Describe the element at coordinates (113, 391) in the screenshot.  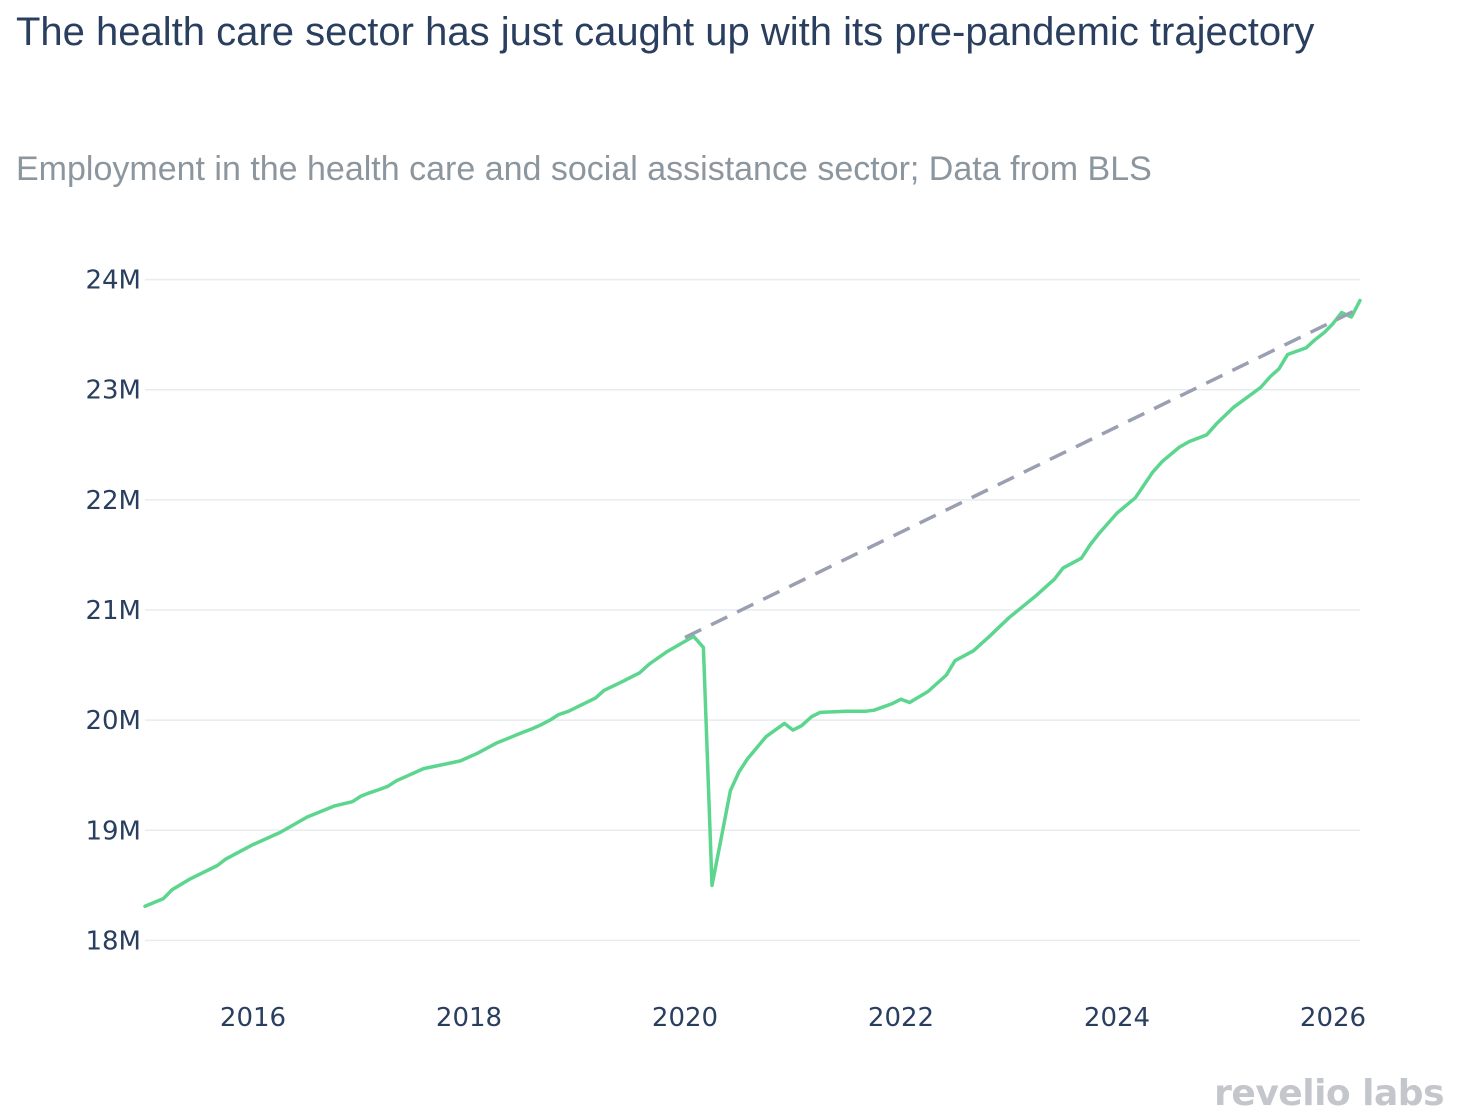
I see `y-tick-label-23M: 23M` at that location.